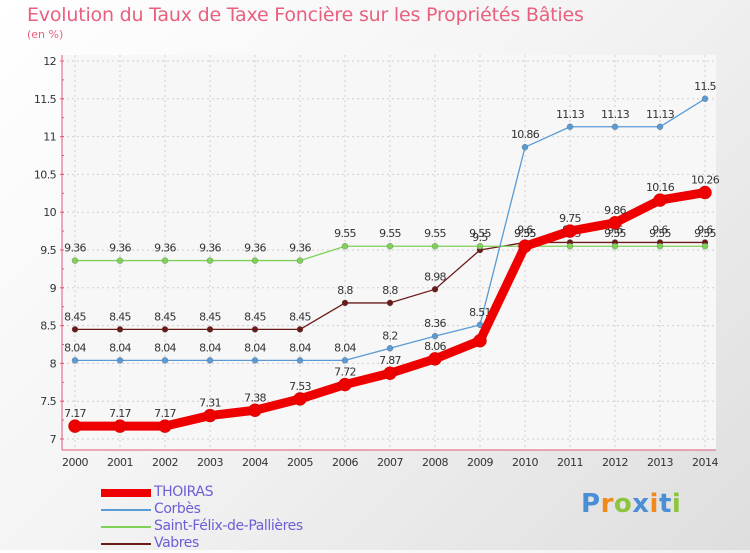 The height and width of the screenshot is (553, 750). What do you see at coordinates (300, 462) in the screenshot?
I see `x-tick-label: 2005` at bounding box center [300, 462].